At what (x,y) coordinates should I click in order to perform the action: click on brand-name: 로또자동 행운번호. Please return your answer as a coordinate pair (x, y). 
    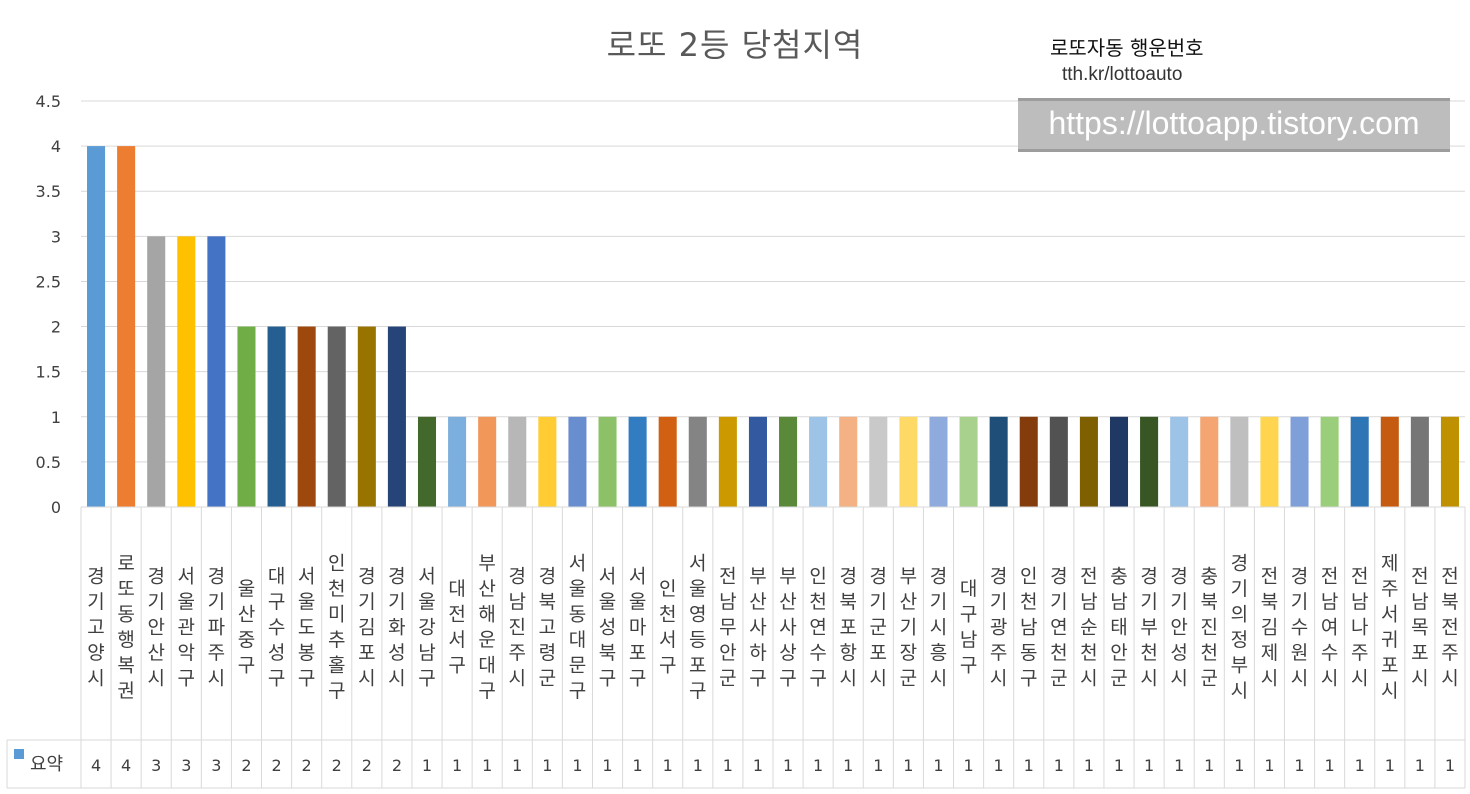
    Looking at the image, I should click on (1127, 48).